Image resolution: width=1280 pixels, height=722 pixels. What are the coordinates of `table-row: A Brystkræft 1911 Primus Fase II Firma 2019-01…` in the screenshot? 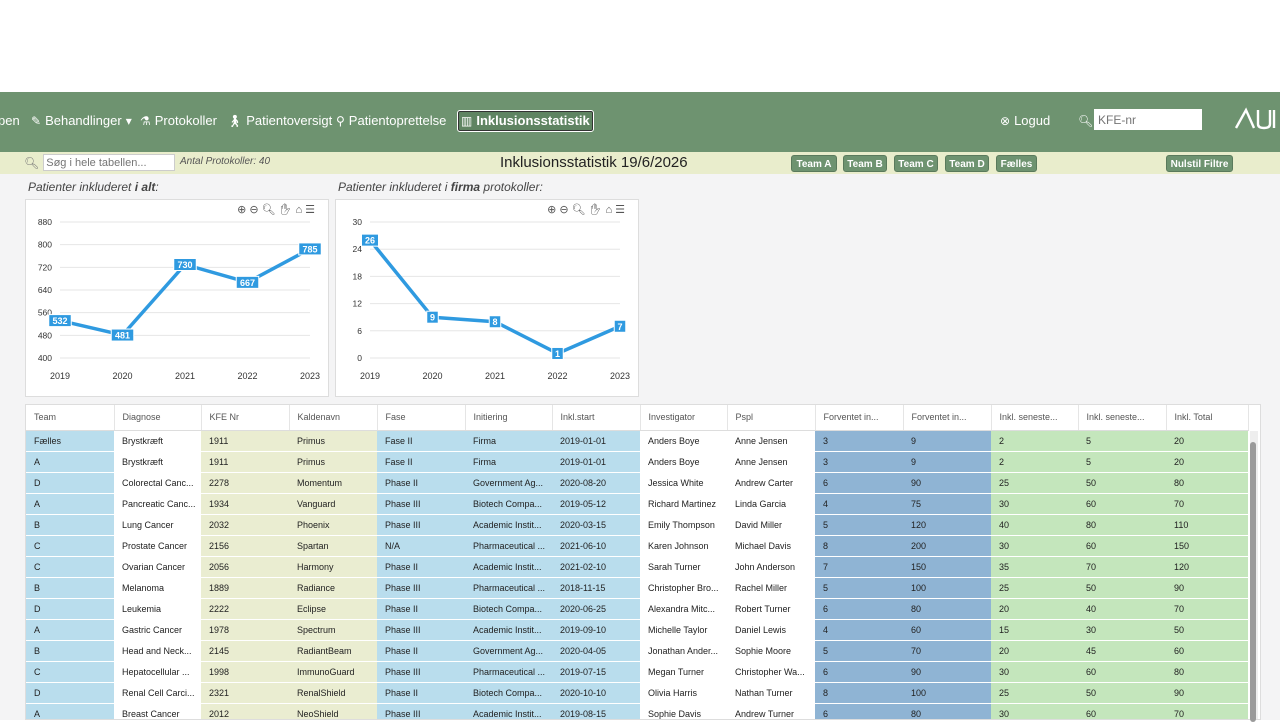 It's located at (637, 462).